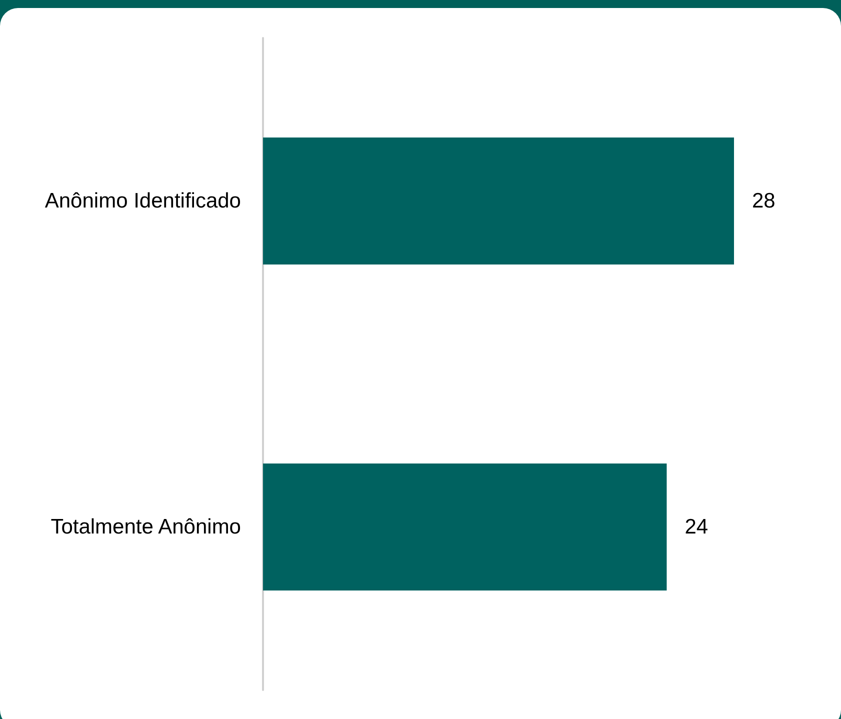  What do you see at coordinates (764, 201) in the screenshot?
I see `data-label: 28` at bounding box center [764, 201].